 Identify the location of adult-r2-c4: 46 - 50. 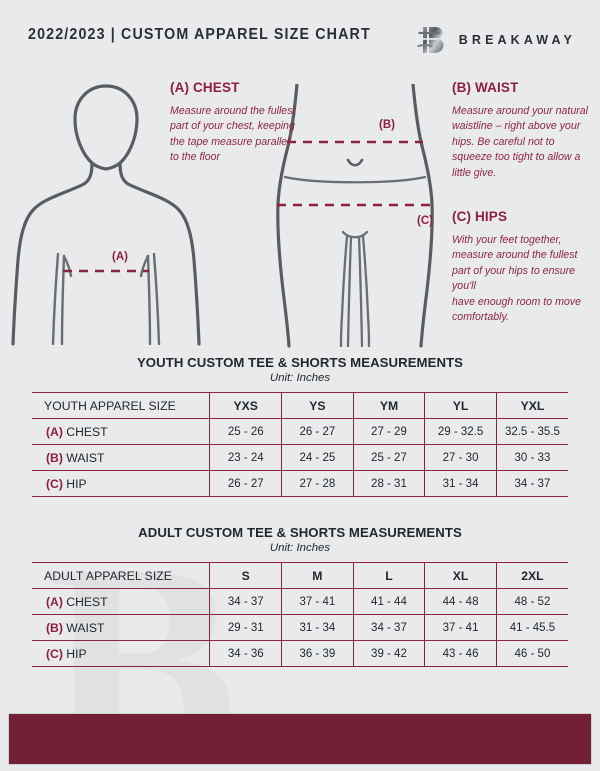
(531, 653).